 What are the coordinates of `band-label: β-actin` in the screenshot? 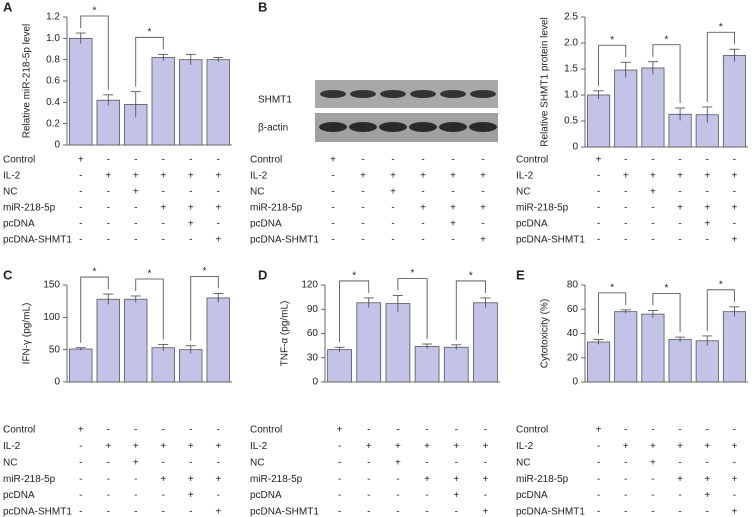 It's located at (273, 128).